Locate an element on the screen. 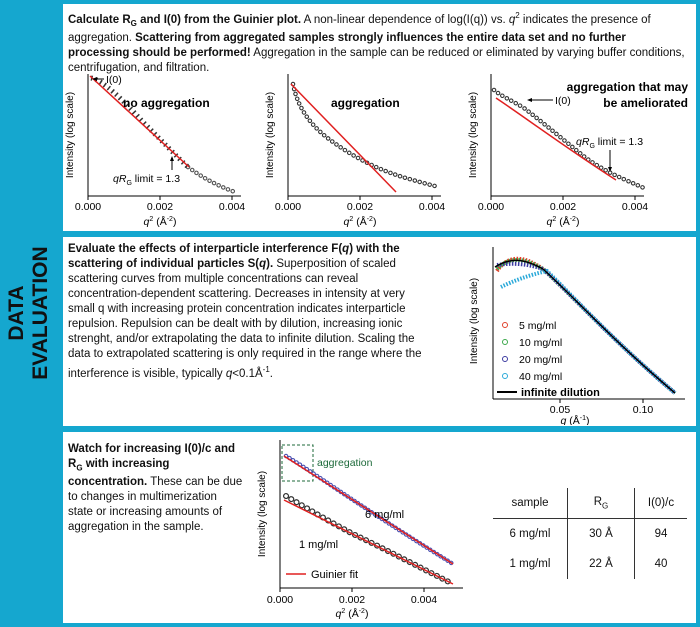 This screenshot has height=627, width=700. guinier-sup: 2 is located at coordinates (517, 15).